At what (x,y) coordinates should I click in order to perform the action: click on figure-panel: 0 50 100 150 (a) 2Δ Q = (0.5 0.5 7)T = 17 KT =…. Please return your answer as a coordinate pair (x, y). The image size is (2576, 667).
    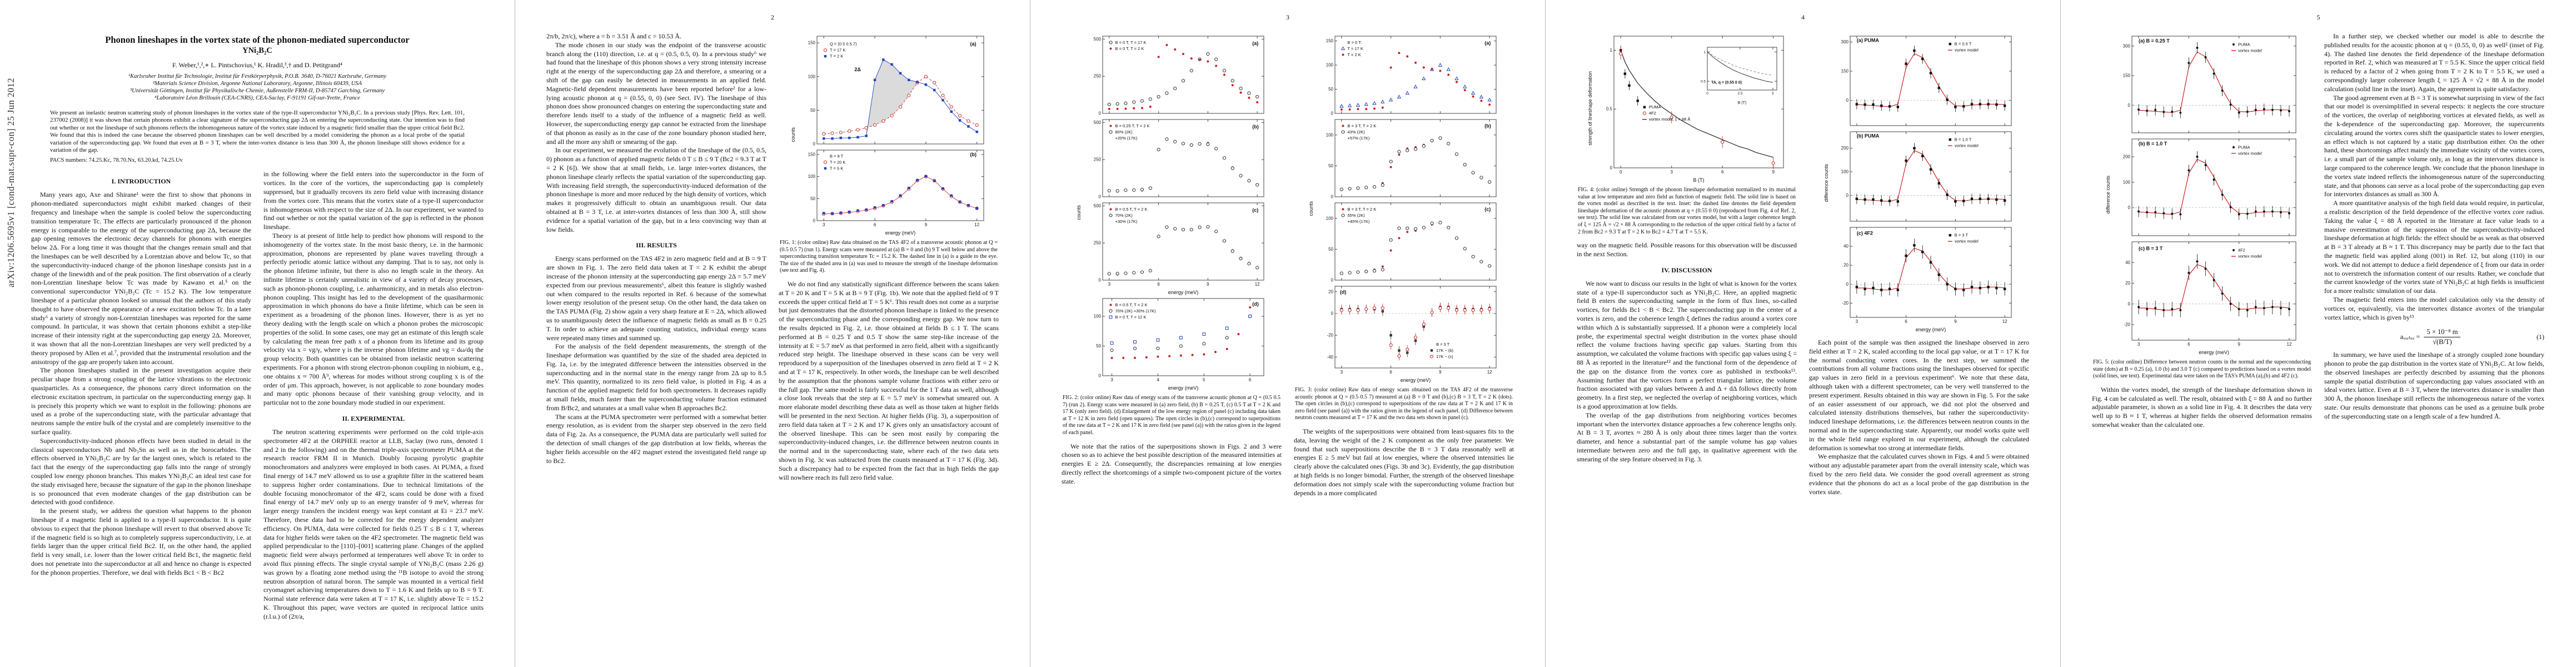
    Looking at the image, I should click on (896, 91).